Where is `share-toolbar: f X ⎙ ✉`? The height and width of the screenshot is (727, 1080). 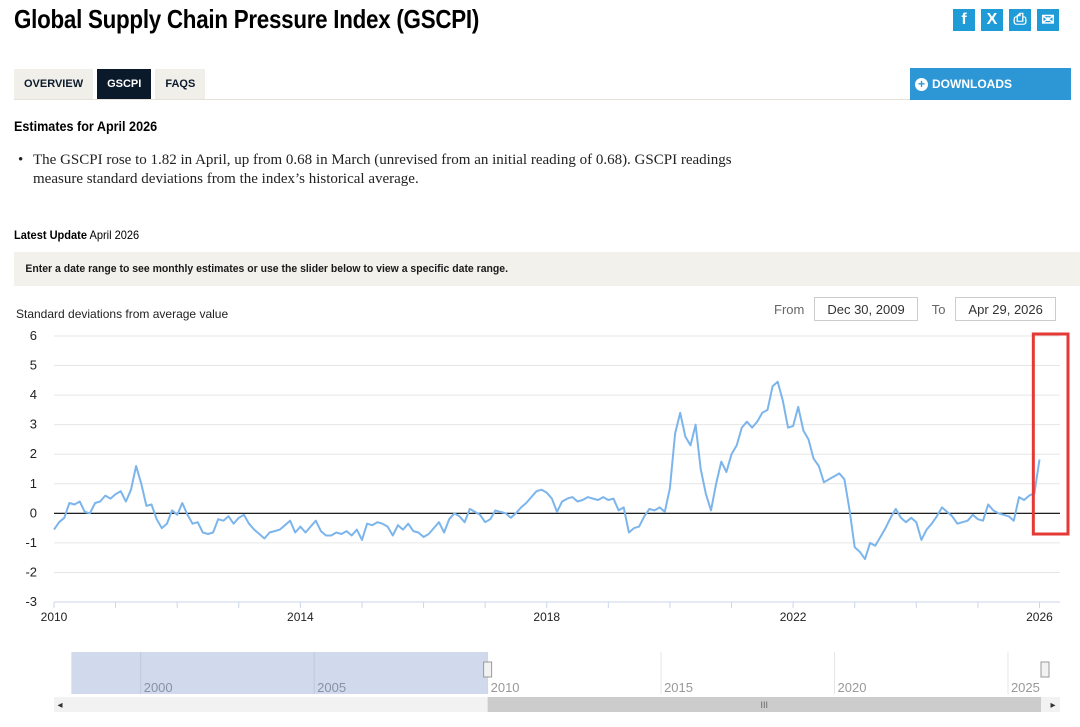 share-toolbar: f X ⎙ ✉ is located at coordinates (1006, 20).